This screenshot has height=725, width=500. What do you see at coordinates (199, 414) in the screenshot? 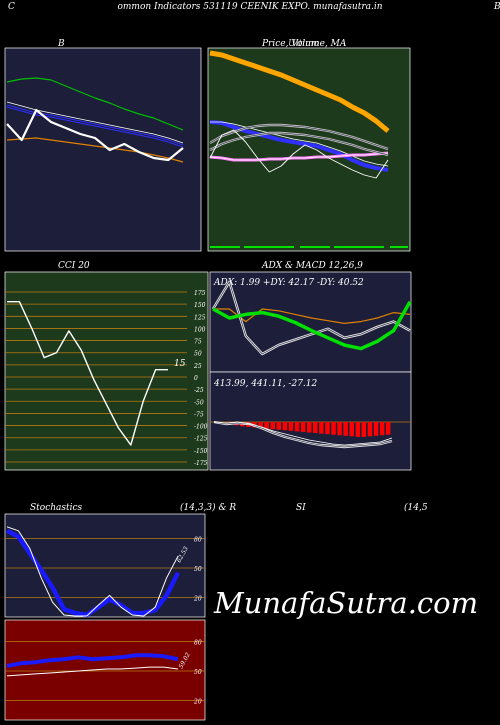
I see `cci-tick-label: -75` at bounding box center [199, 414].